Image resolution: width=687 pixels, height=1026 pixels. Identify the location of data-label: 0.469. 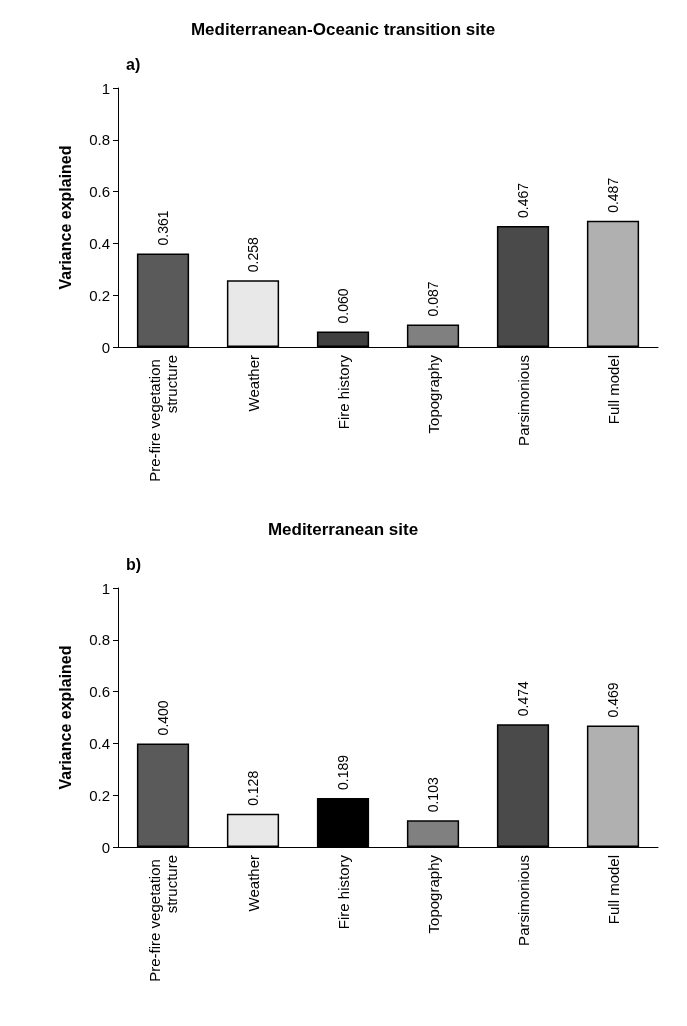
(613, 700).